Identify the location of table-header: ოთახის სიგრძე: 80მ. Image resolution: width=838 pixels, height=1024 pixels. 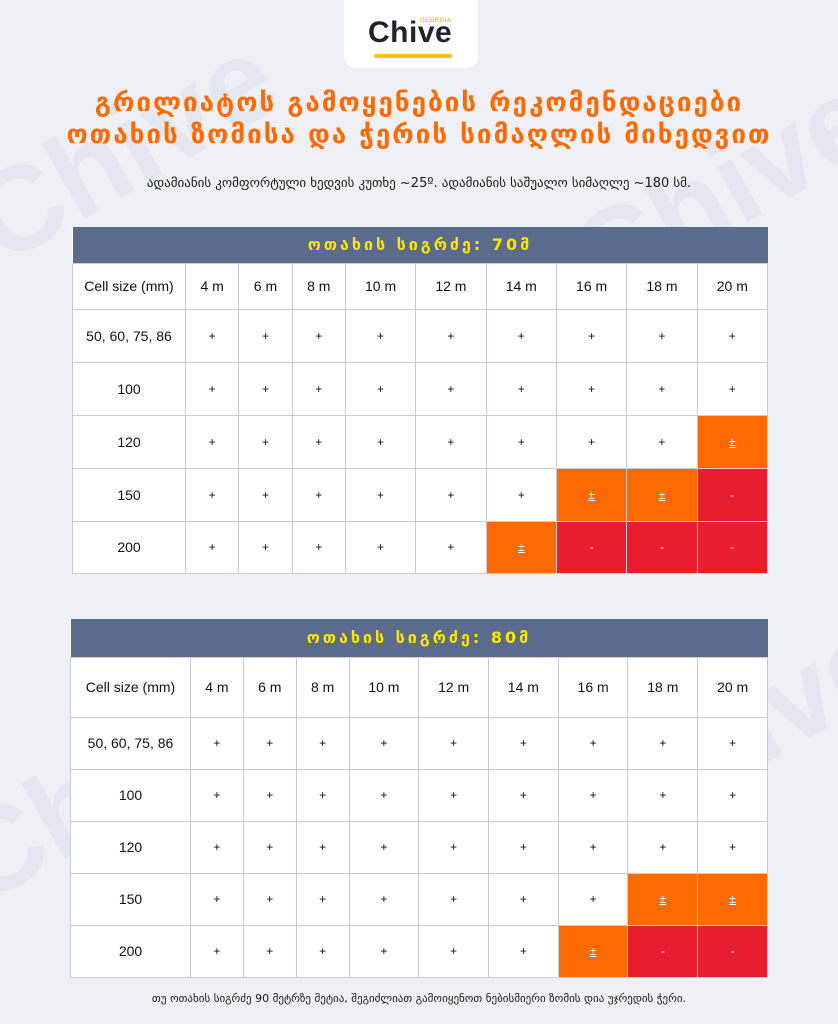
(419, 638).